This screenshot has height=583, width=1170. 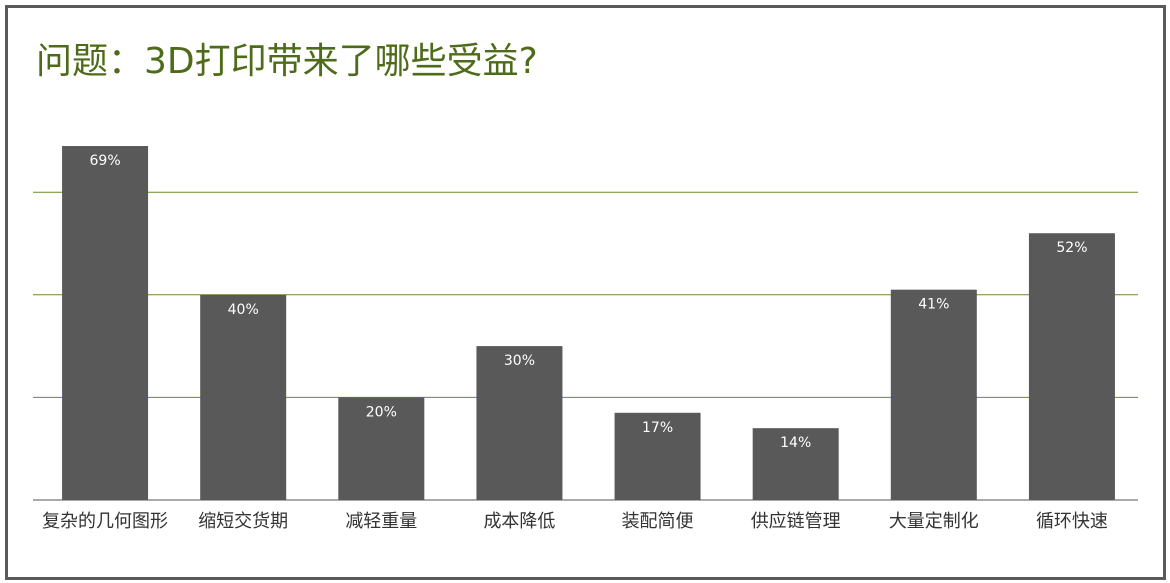 I want to click on category-label-5: 装配简便, so click(x=658, y=521).